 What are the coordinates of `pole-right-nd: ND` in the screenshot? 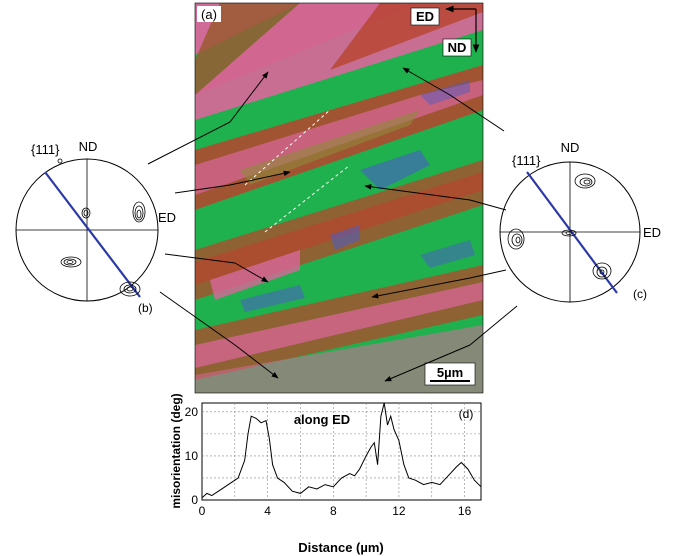 It's located at (570, 147).